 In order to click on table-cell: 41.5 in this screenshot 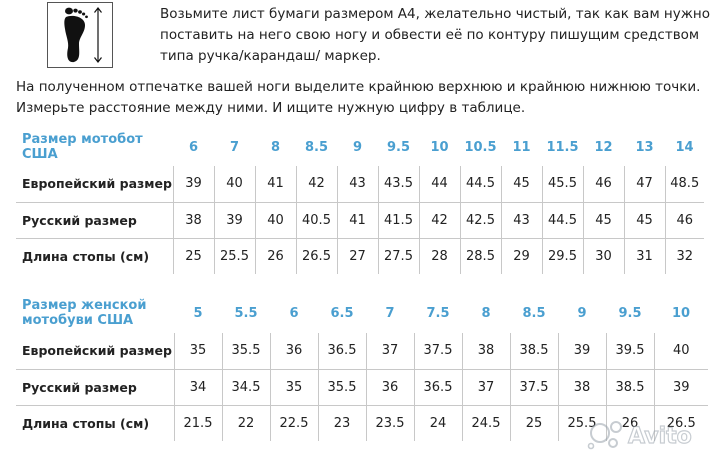, I will do `click(398, 220)`.